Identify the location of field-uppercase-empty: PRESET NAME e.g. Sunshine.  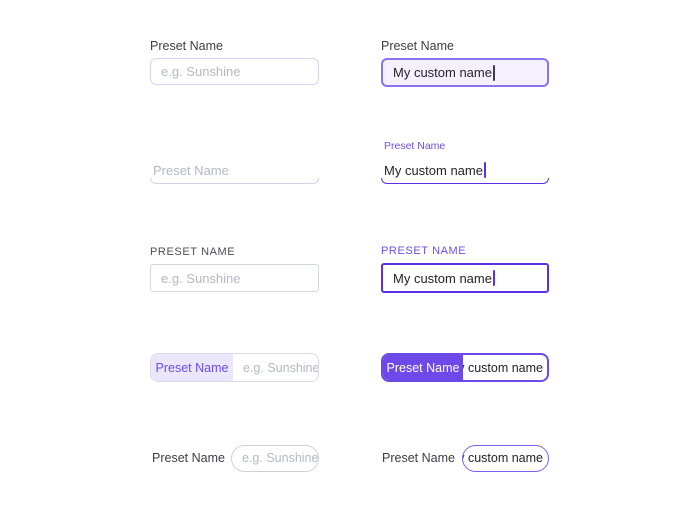
(234, 269).